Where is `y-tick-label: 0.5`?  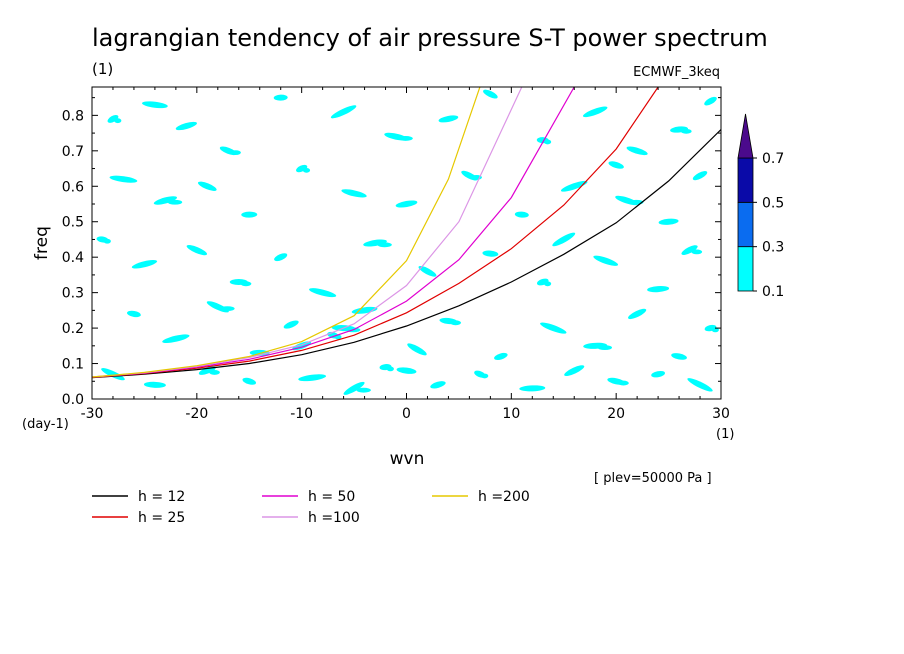 y-tick-label: 0.5 is located at coordinates (73, 223).